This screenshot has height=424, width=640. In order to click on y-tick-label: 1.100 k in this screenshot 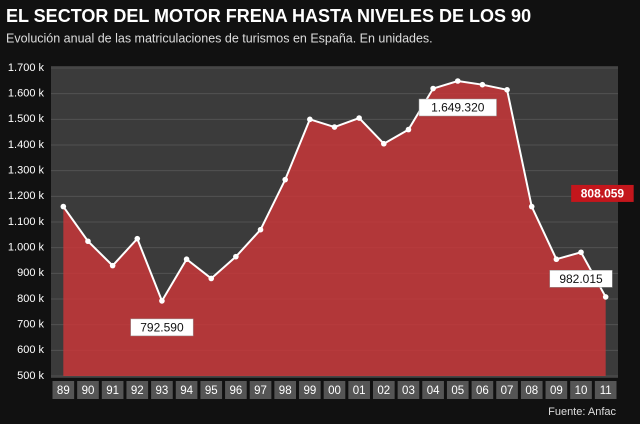, I will do `click(26, 222)`.